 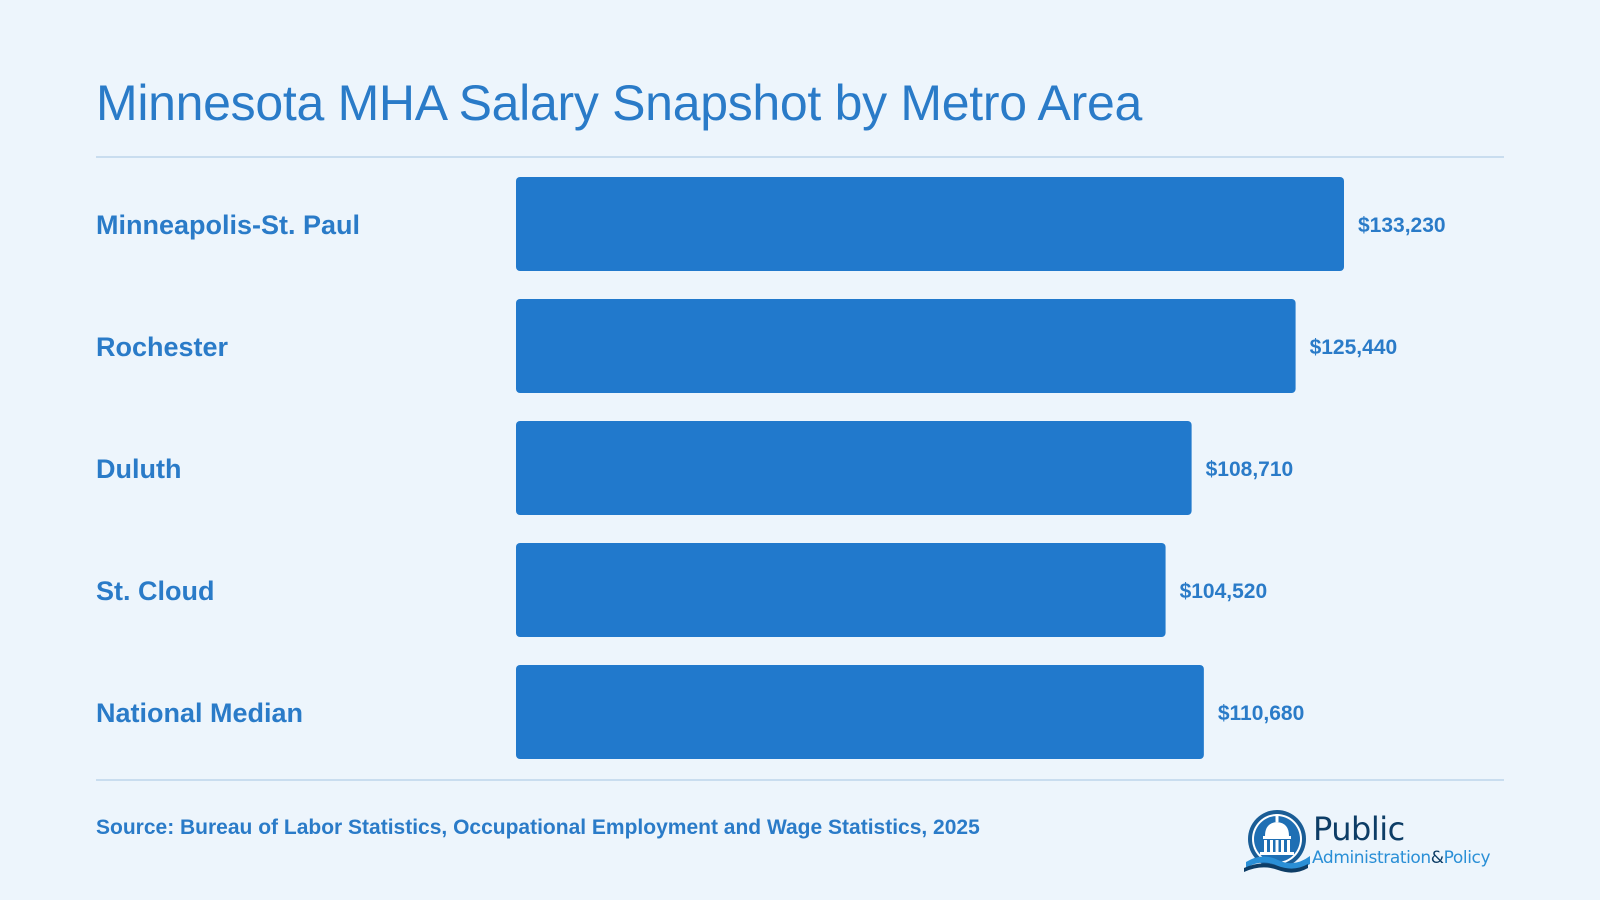 What do you see at coordinates (1359, 829) in the screenshot?
I see `logo-word-public: Public` at bounding box center [1359, 829].